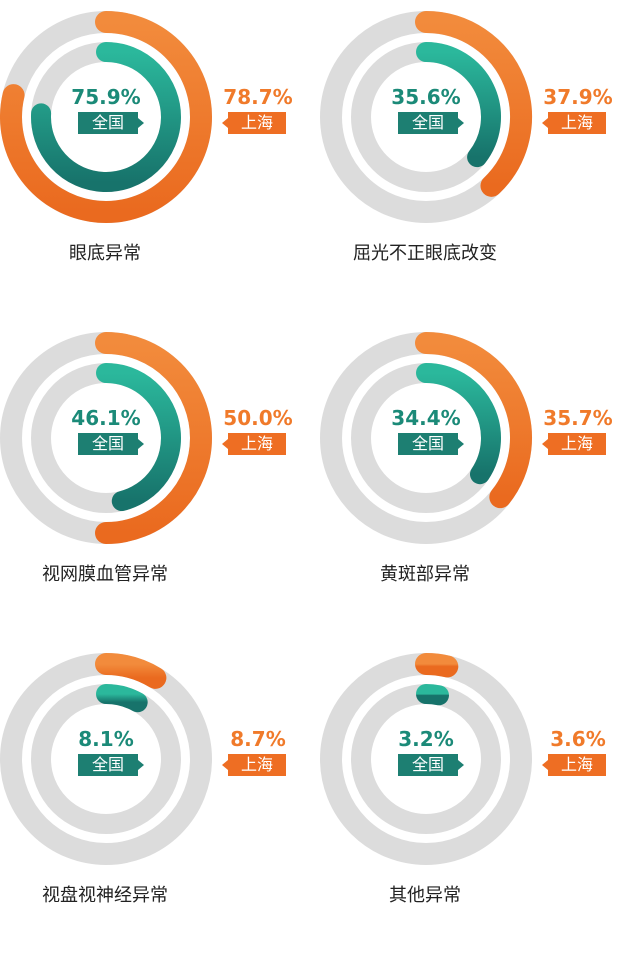  Describe the element at coordinates (425, 253) in the screenshot. I see `category-label: 屈光不正眼底改变` at that location.